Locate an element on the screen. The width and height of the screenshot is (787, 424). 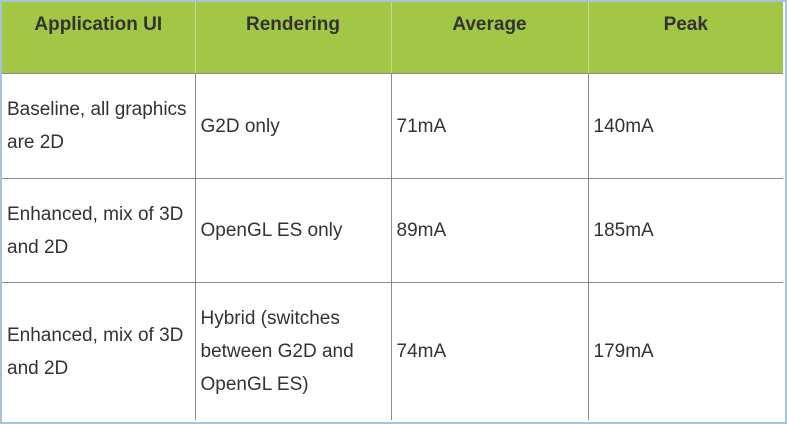
cell-average: 74mA is located at coordinates (490, 351).